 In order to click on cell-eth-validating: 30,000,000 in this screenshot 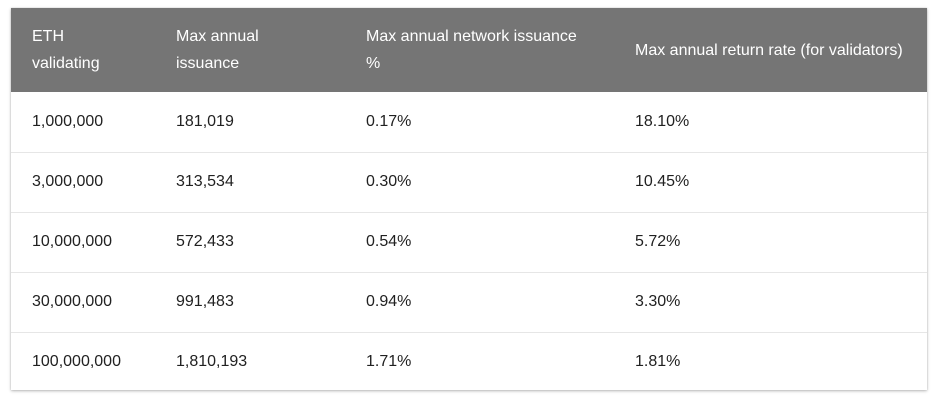, I will do `click(72, 301)`.